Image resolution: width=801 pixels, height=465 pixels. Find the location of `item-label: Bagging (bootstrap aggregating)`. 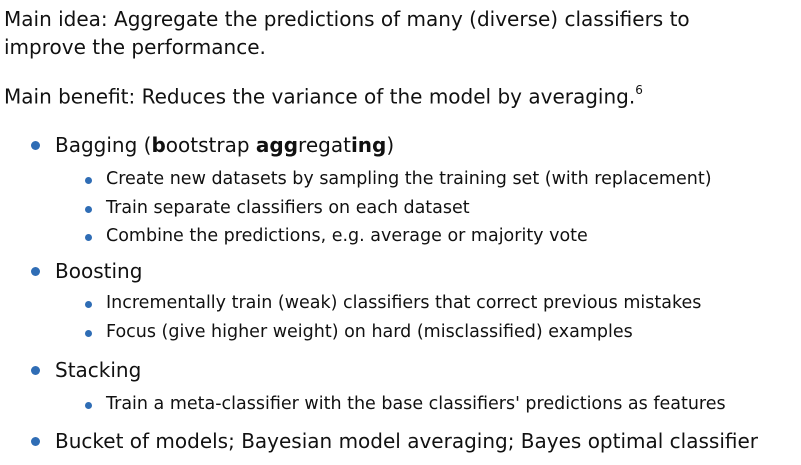

item-label: Bagging (bootstrap aggregating) is located at coordinates (224, 145).